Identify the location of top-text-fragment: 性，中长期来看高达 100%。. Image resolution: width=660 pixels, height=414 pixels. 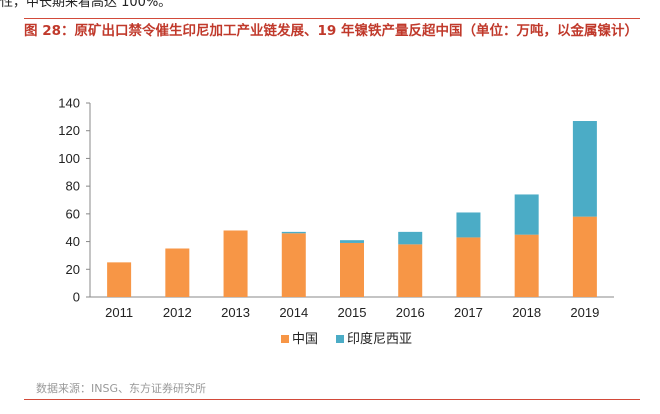
(86, 5).